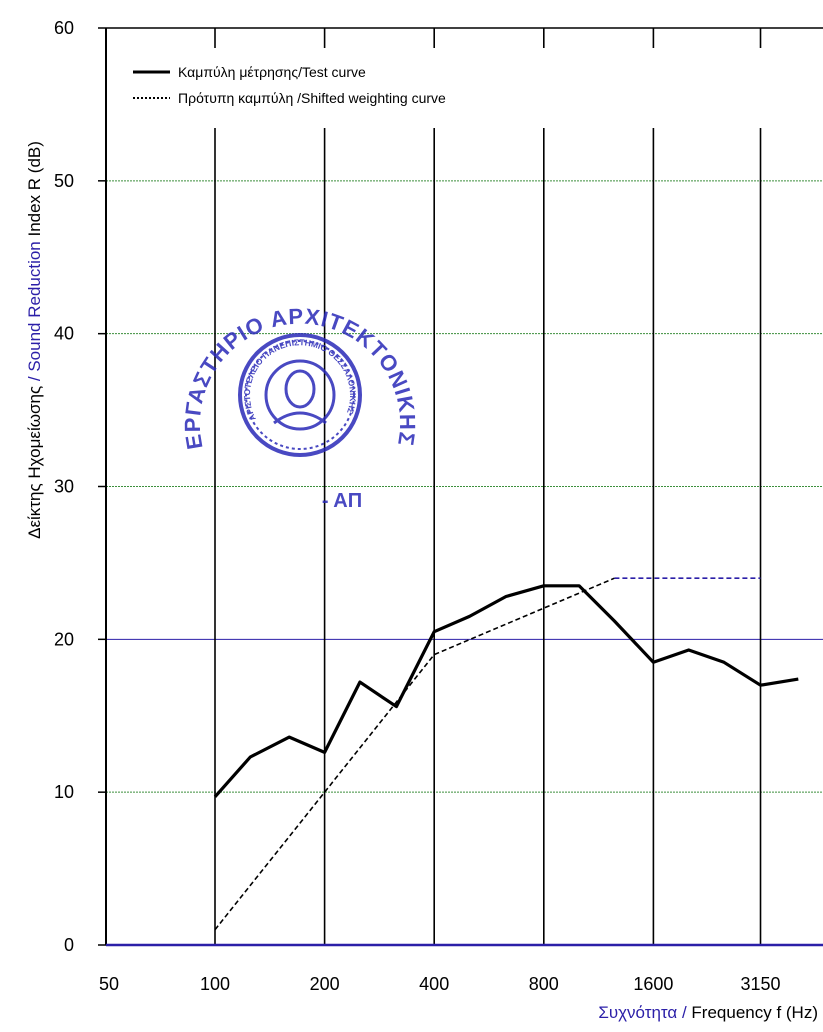 This screenshot has height=1032, width=823. I want to click on seal-center-ring, so click(300, 395).